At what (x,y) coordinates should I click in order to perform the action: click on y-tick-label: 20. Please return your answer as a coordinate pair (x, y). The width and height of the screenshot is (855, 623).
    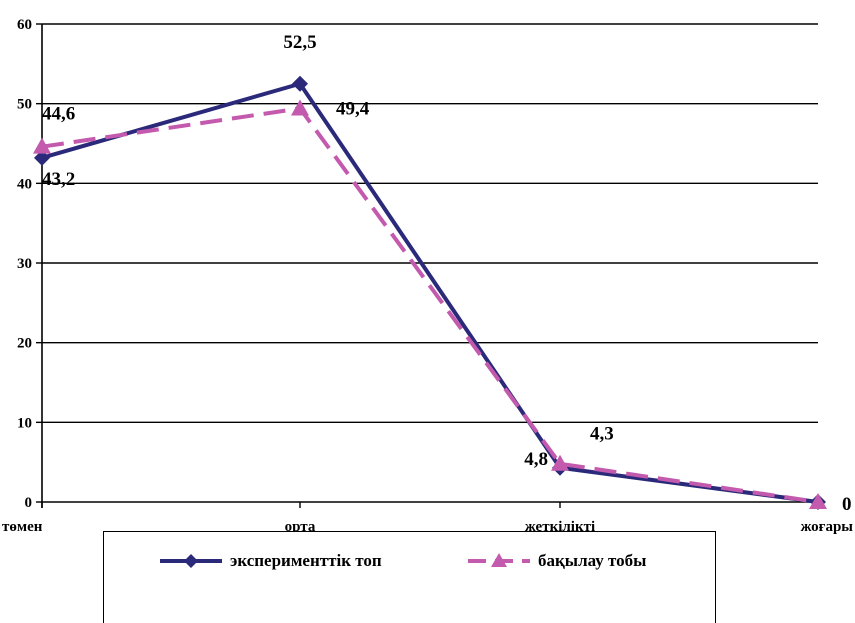
    Looking at the image, I should click on (24, 344).